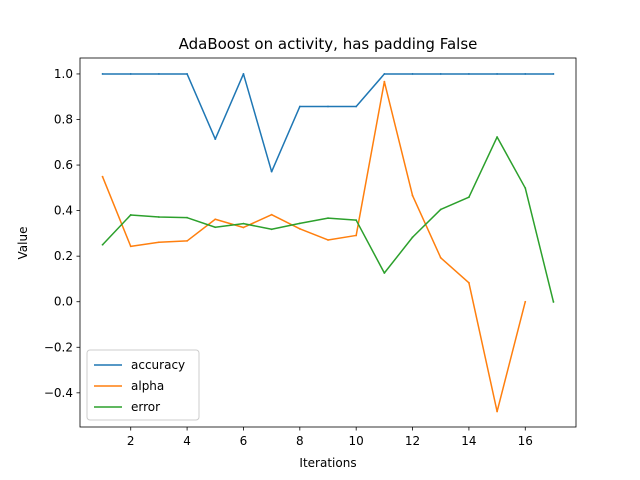 The width and height of the screenshot is (640, 480). What do you see at coordinates (63, 211) in the screenshot?
I see `y-tick-label: 0.4` at bounding box center [63, 211].